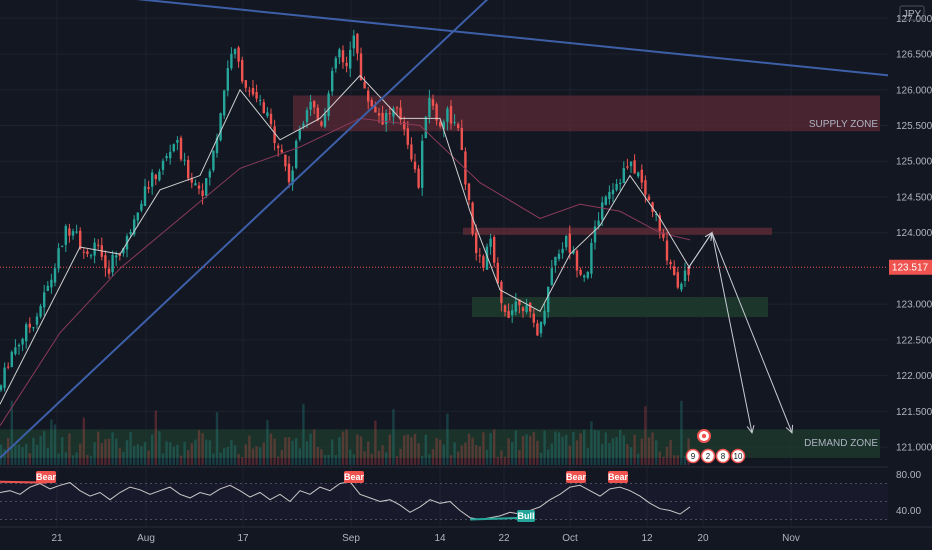 This screenshot has width=932, height=550. Describe the element at coordinates (914, 197) in the screenshot. I see `price-tick-label: 124.500` at that location.